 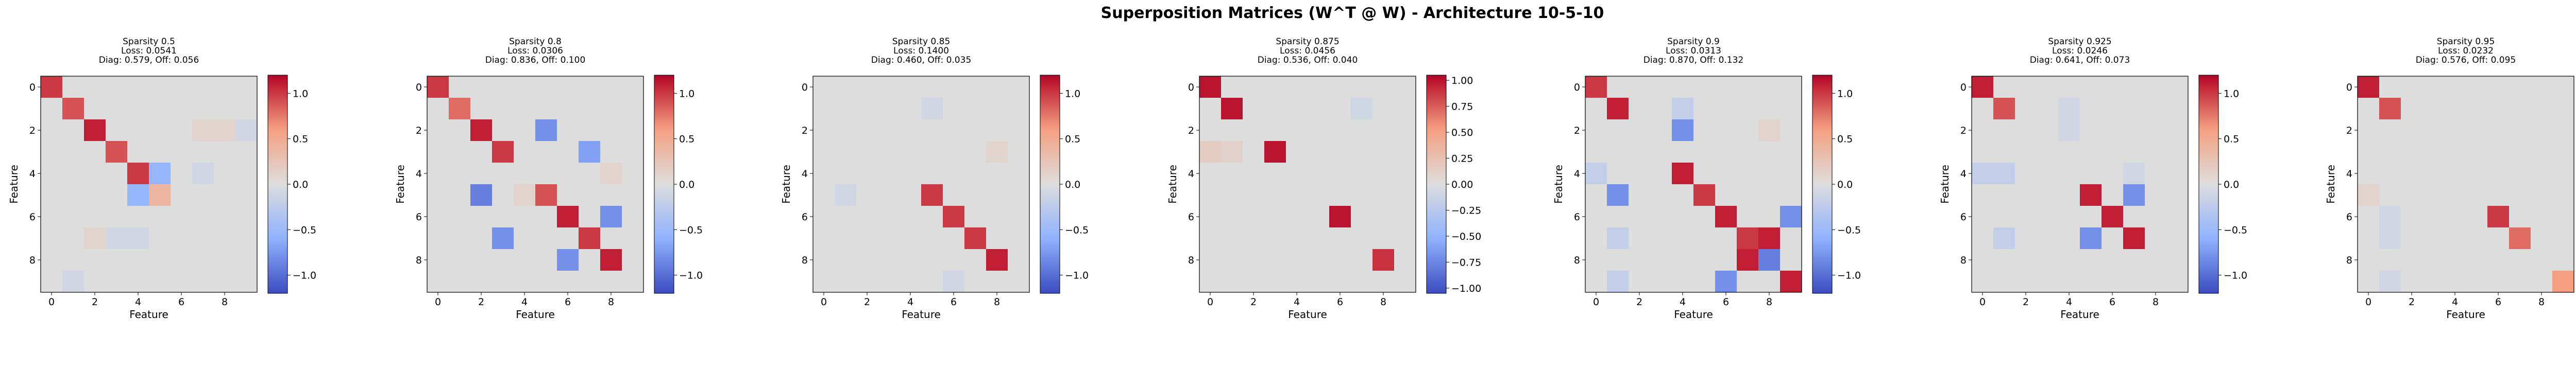 I want to click on panel-title-line: Loss: 0.0306, so click(x=535, y=51).